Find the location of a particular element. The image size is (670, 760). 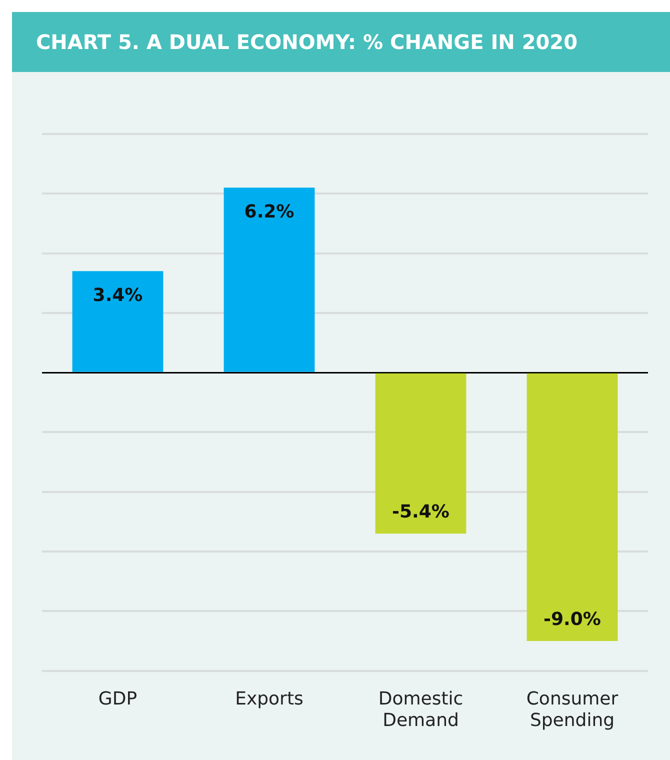

data-label: -5.4% is located at coordinates (421, 512).